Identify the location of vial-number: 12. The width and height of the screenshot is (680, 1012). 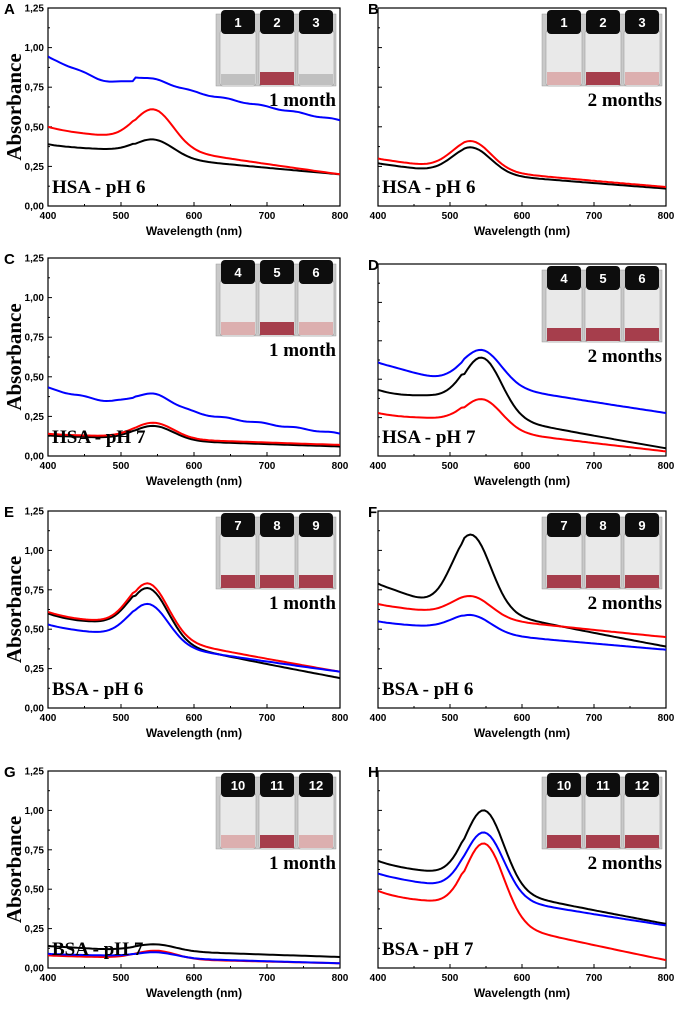
(316, 785).